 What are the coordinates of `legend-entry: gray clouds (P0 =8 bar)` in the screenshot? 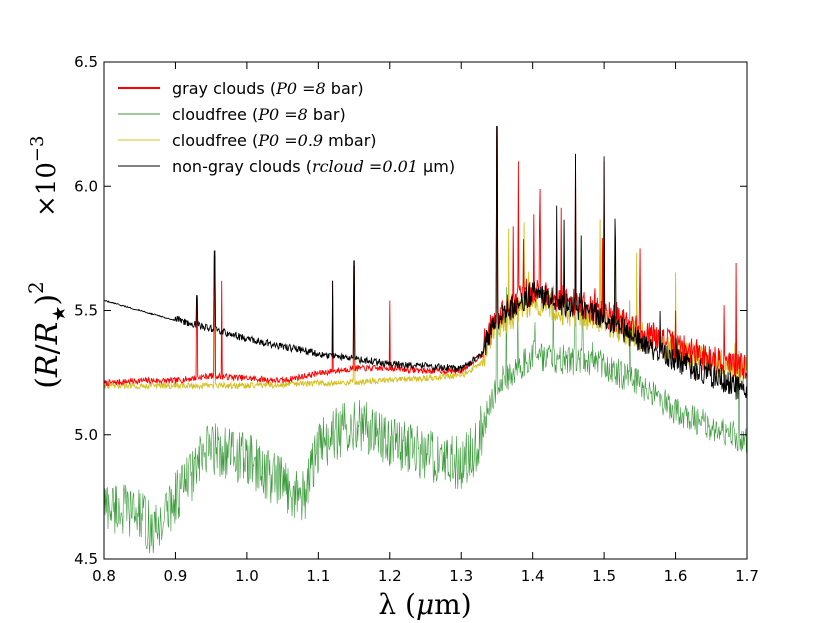 It's located at (268, 88).